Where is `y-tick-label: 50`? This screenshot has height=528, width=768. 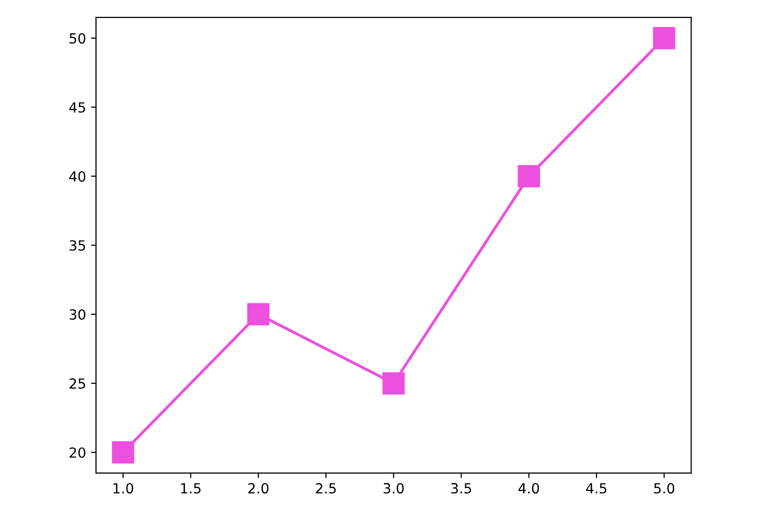 y-tick-label: 50 is located at coordinates (78, 38).